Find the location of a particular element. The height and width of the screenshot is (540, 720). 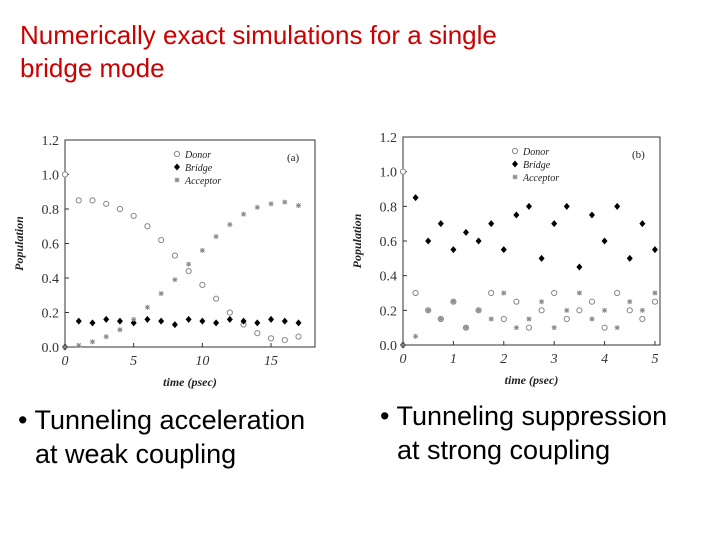

y-tick-label: 0.2 is located at coordinates (51, 314).